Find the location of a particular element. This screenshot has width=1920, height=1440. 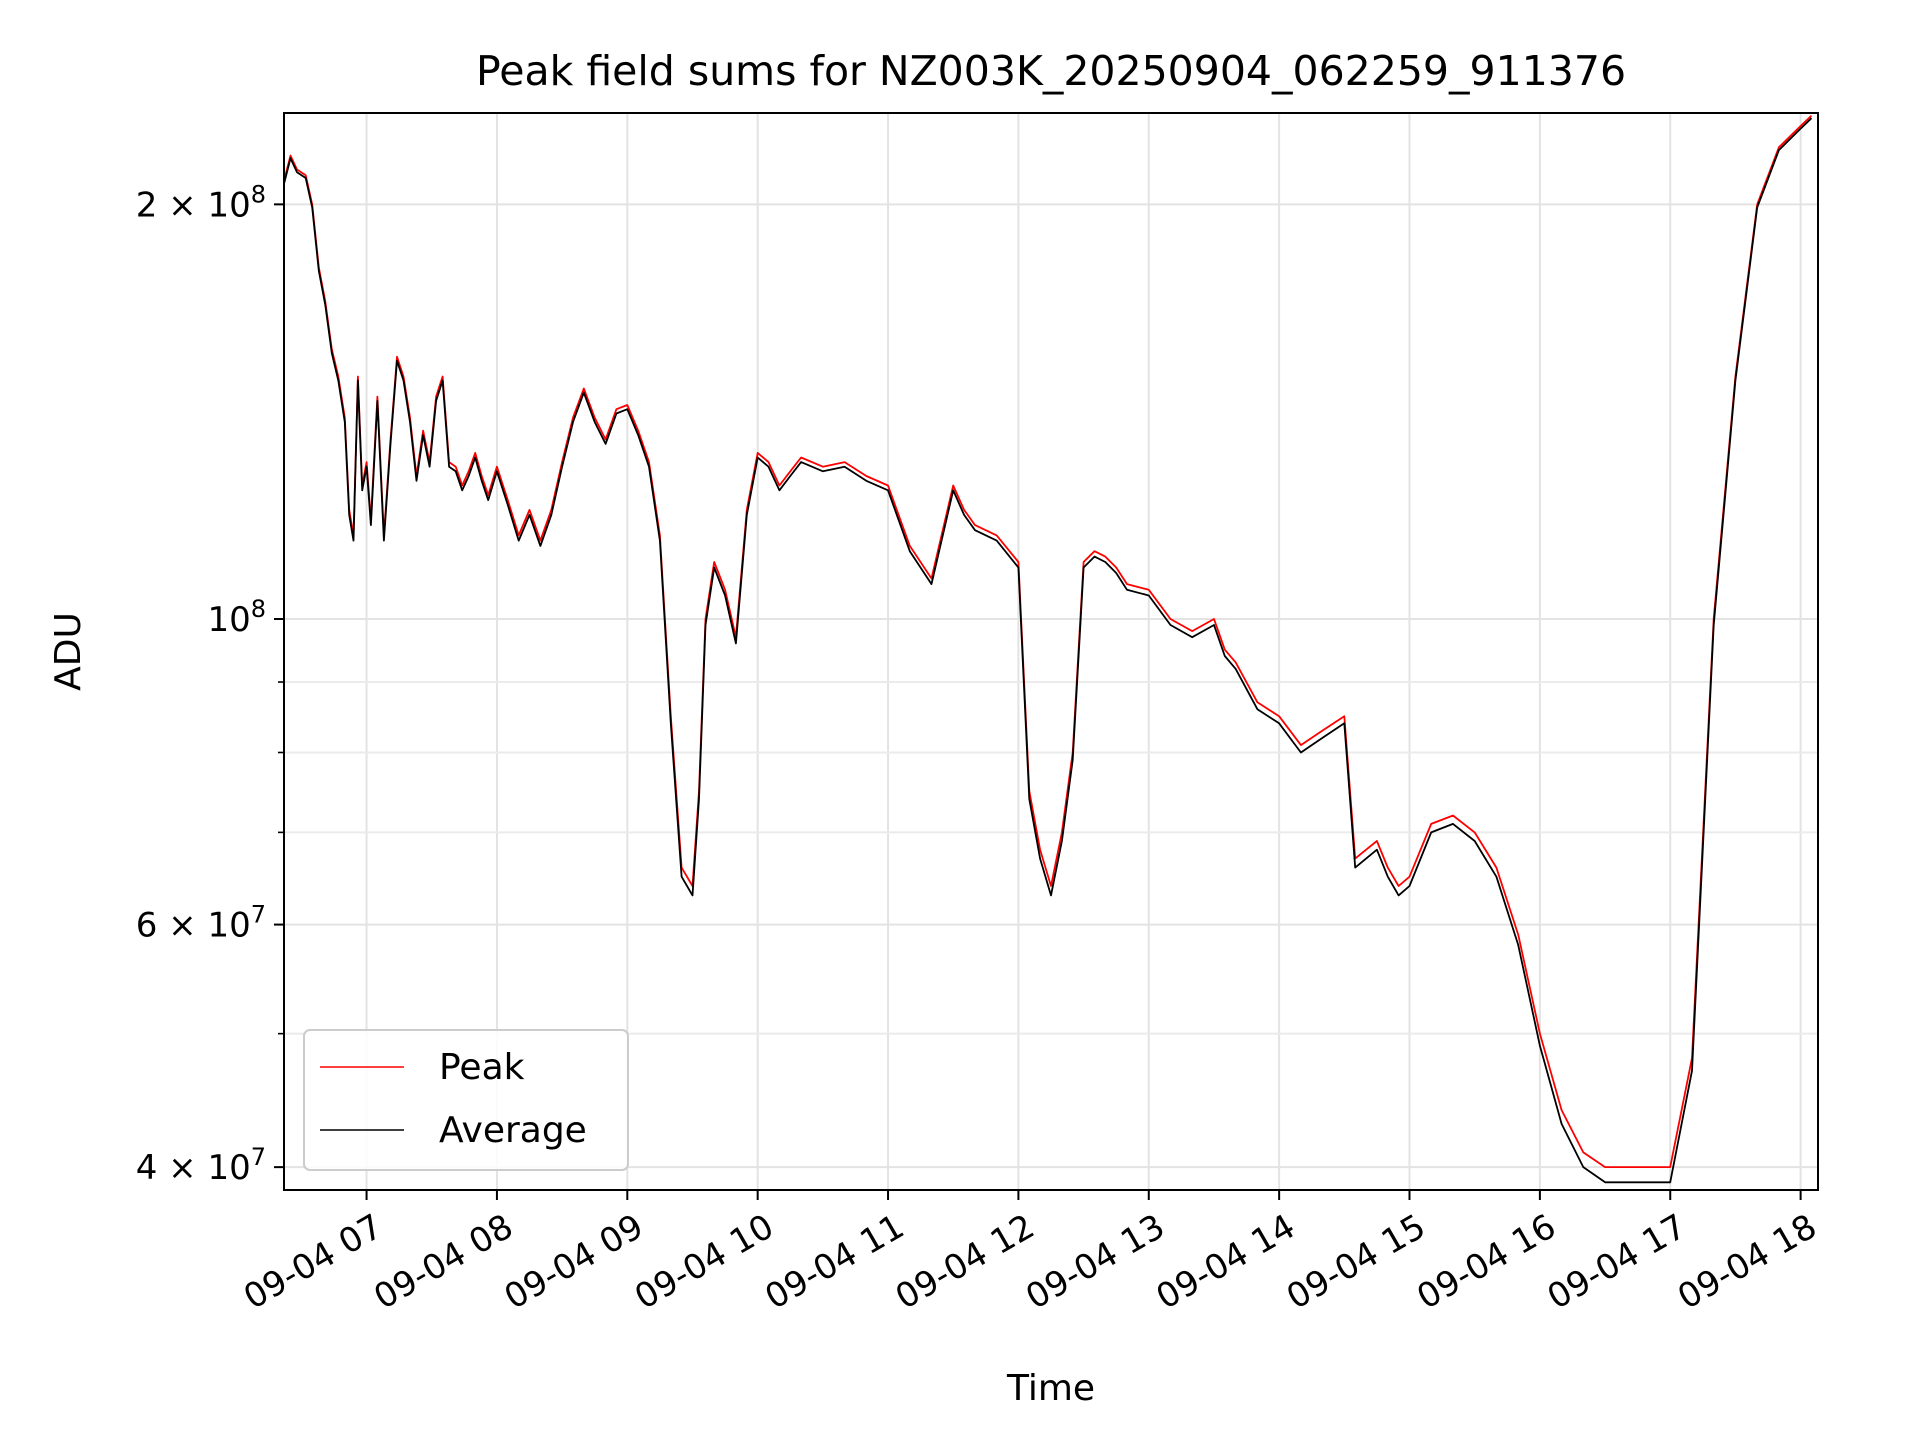

x-axis-label: Time is located at coordinates (1050, 1388).